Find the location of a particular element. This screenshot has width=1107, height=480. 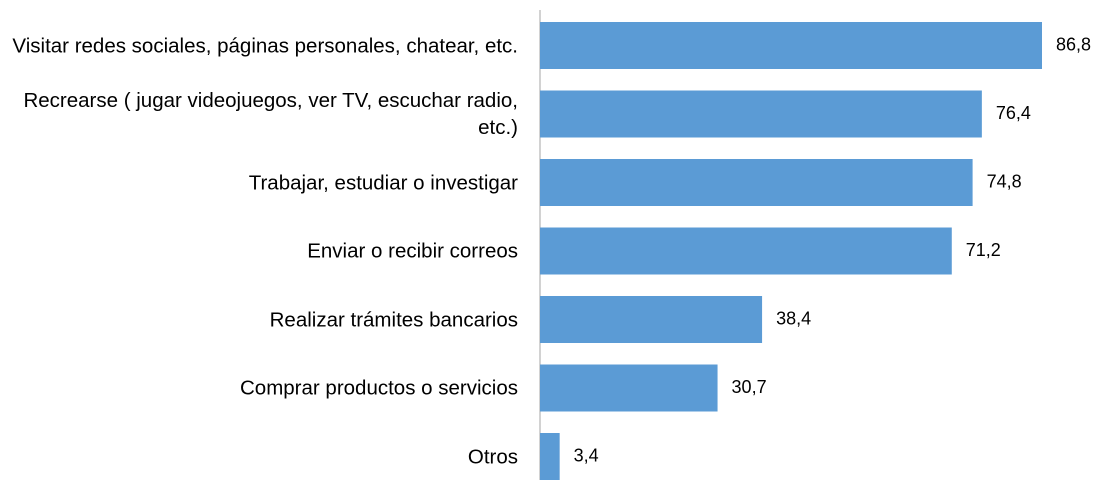

category-label: Otros is located at coordinates (492, 456).